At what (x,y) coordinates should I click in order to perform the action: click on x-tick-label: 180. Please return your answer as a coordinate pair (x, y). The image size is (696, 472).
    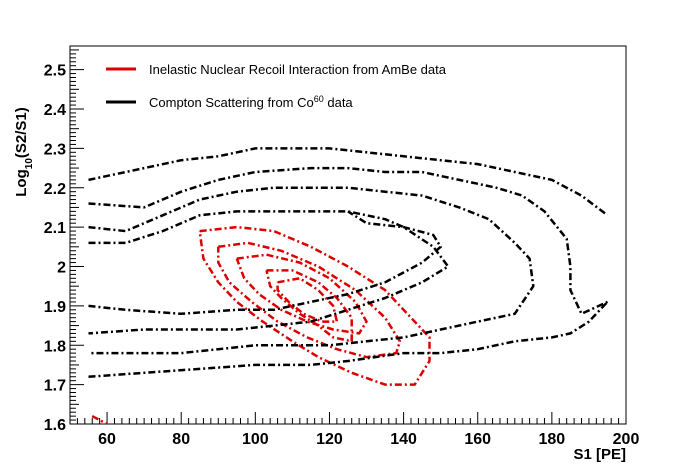
    Looking at the image, I should click on (552, 439).